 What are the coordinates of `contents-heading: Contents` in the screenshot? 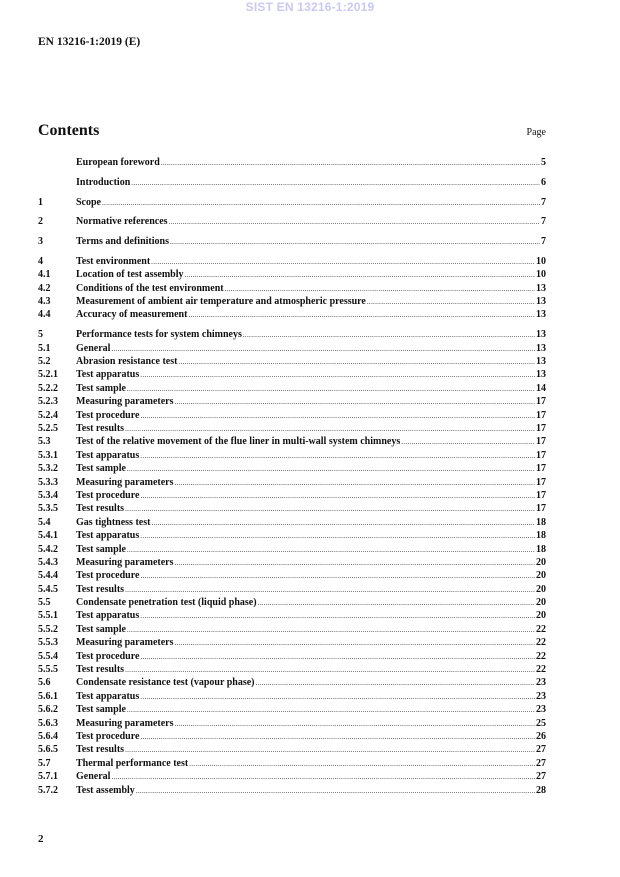 It's located at (69, 130).